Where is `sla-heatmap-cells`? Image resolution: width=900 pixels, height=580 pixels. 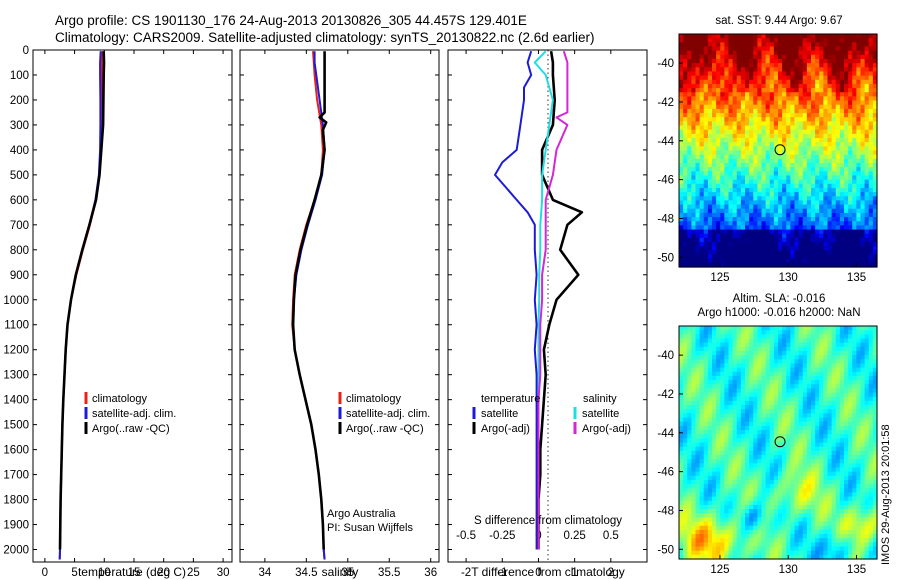
sla-heatmap-cells is located at coordinates (778, 443).